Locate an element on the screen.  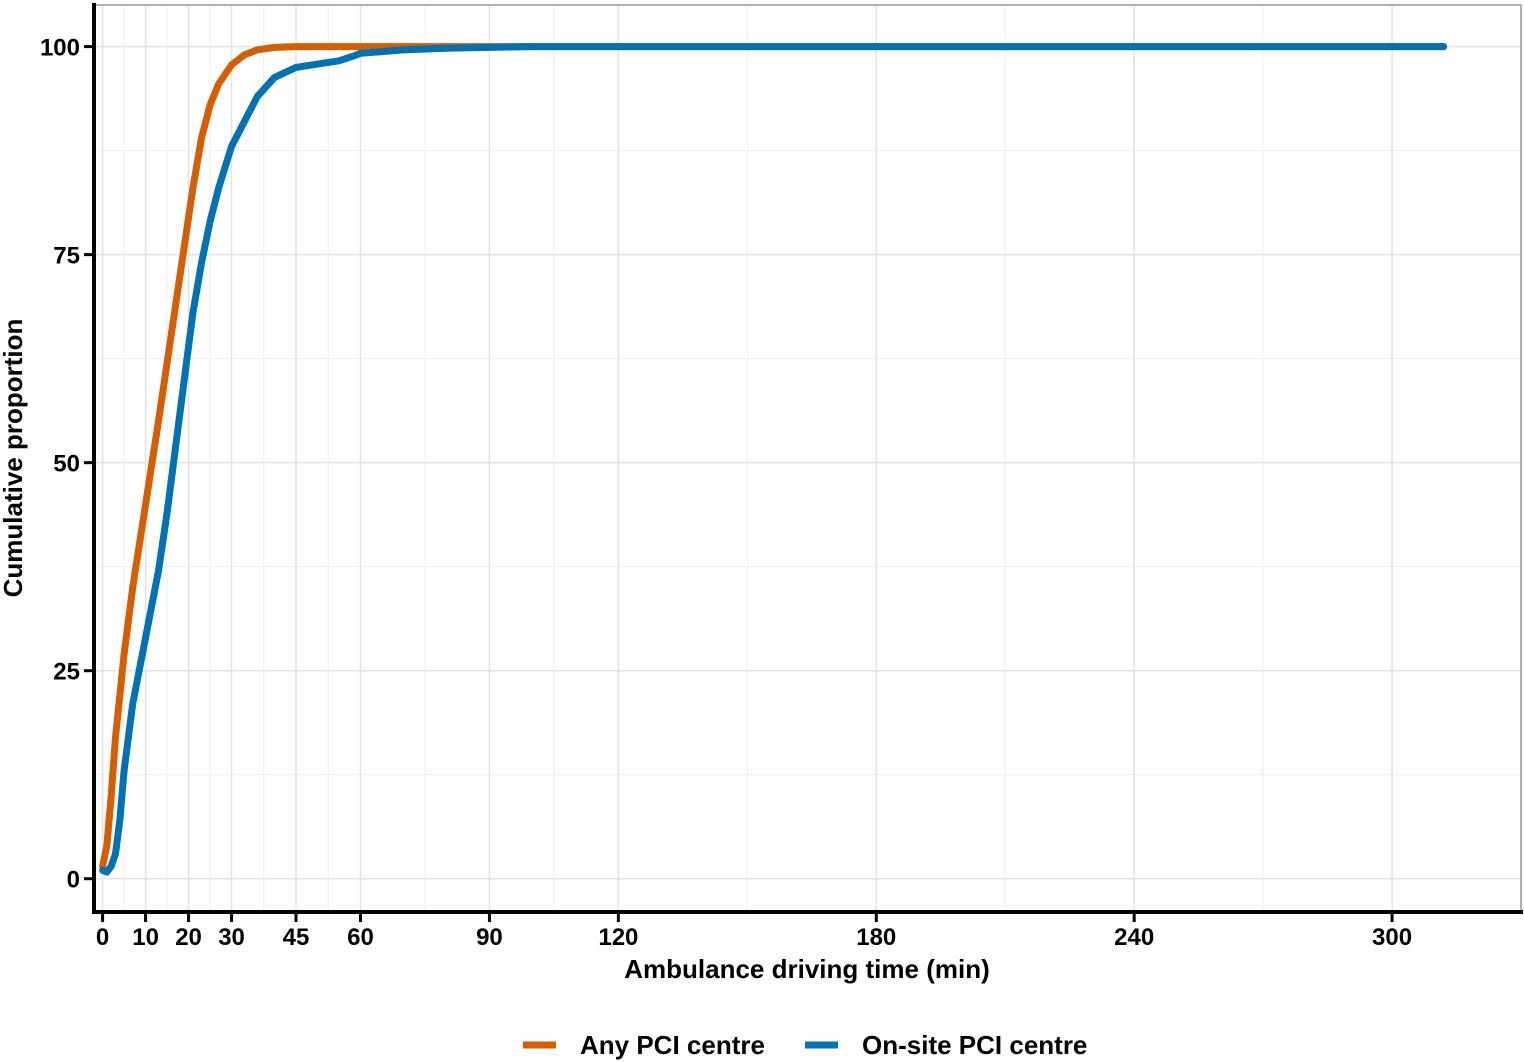
y-tick-label: 25 is located at coordinates (66, 672).